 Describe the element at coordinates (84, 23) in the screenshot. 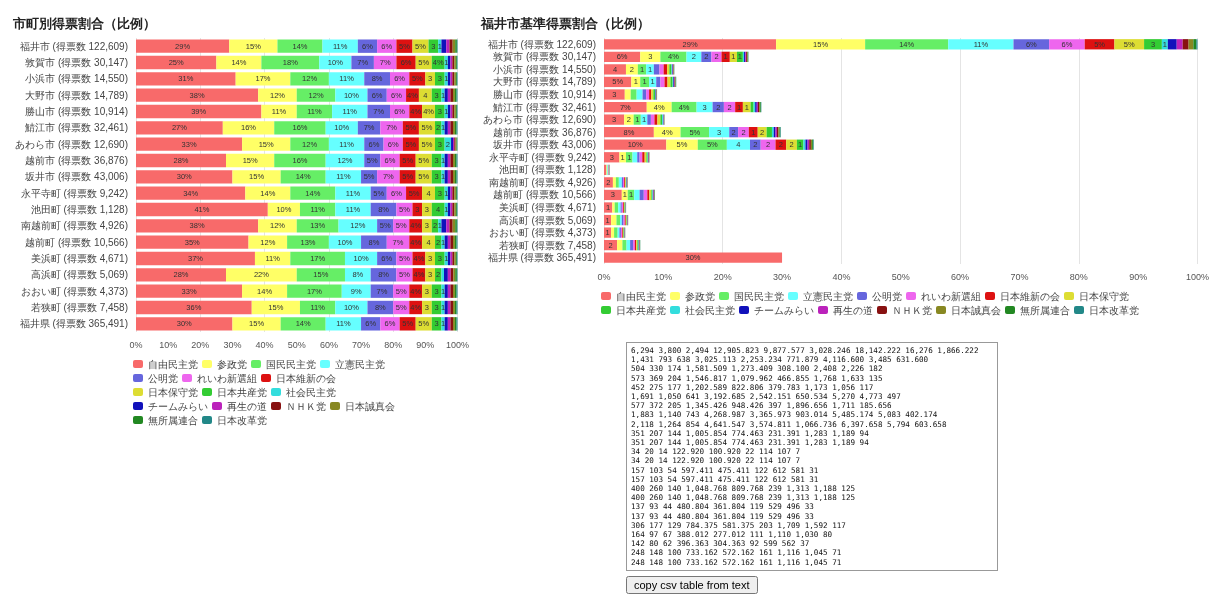

I see `chart-title: 市町別得票割合（比例）` at that location.